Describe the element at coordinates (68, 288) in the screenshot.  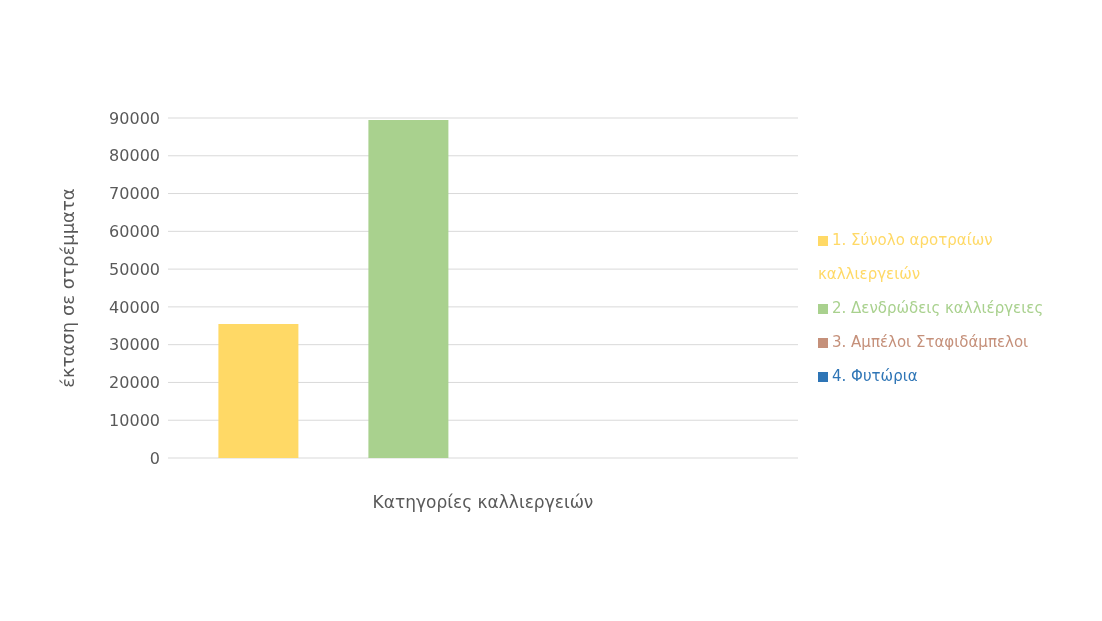
I see `y-axis-title: έκταση σε στρέμματα` at that location.